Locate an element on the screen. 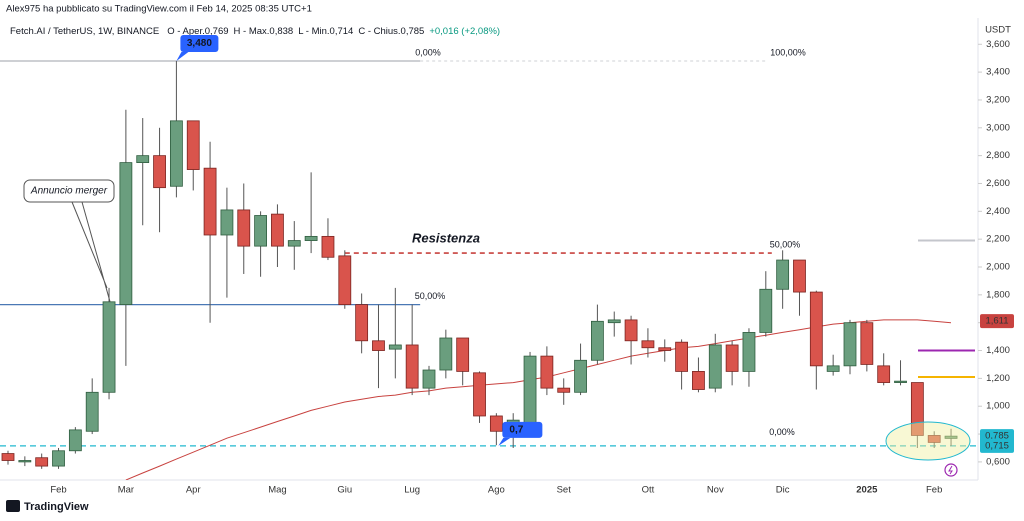  price-label-bg is located at coordinates (997, 321).